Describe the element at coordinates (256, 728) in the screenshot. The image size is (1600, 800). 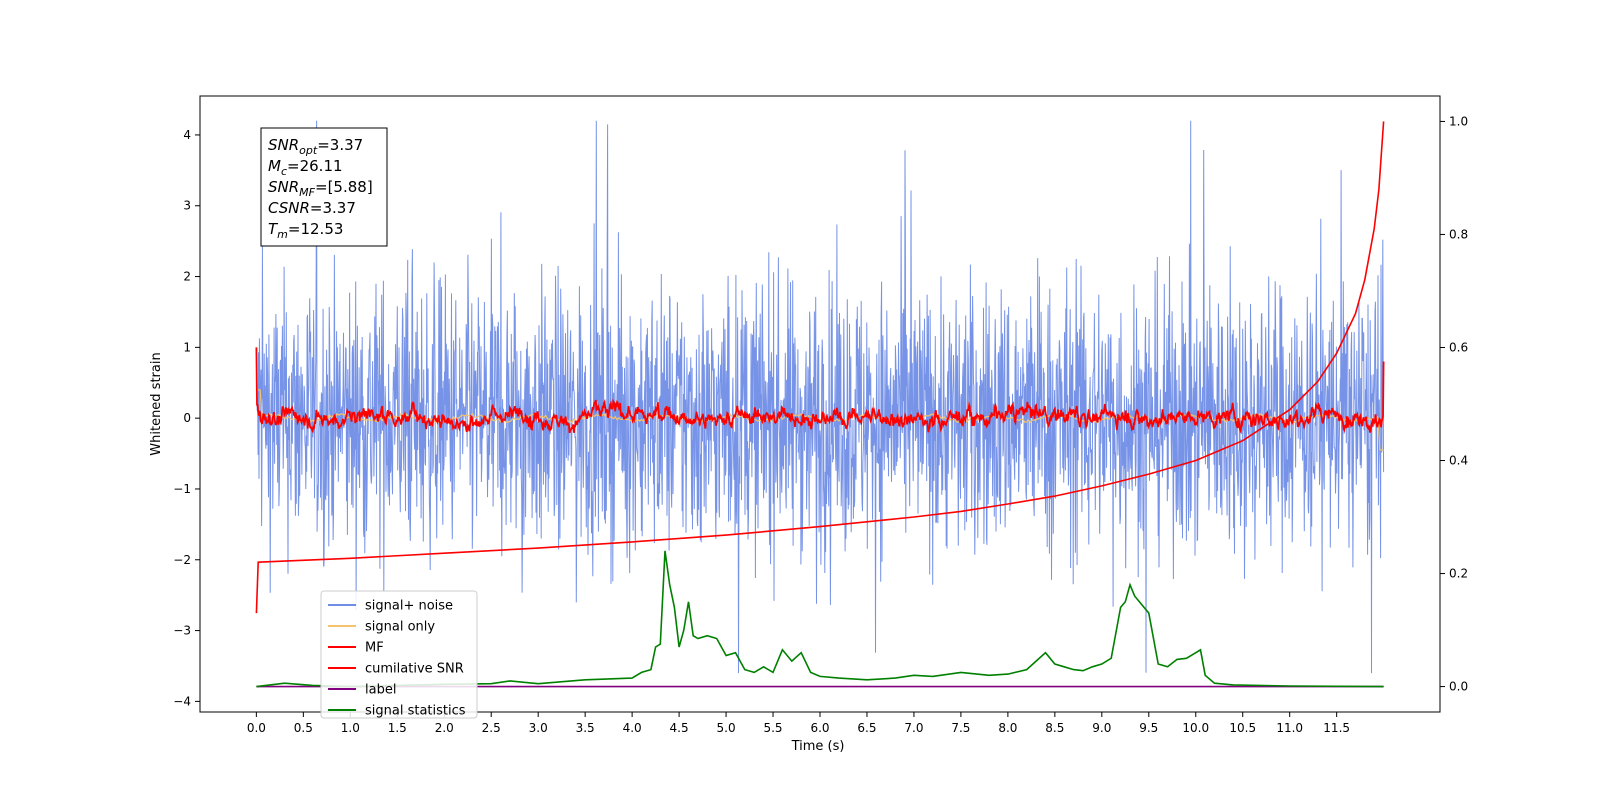
I see `x-tick-label: 0.0` at that location.